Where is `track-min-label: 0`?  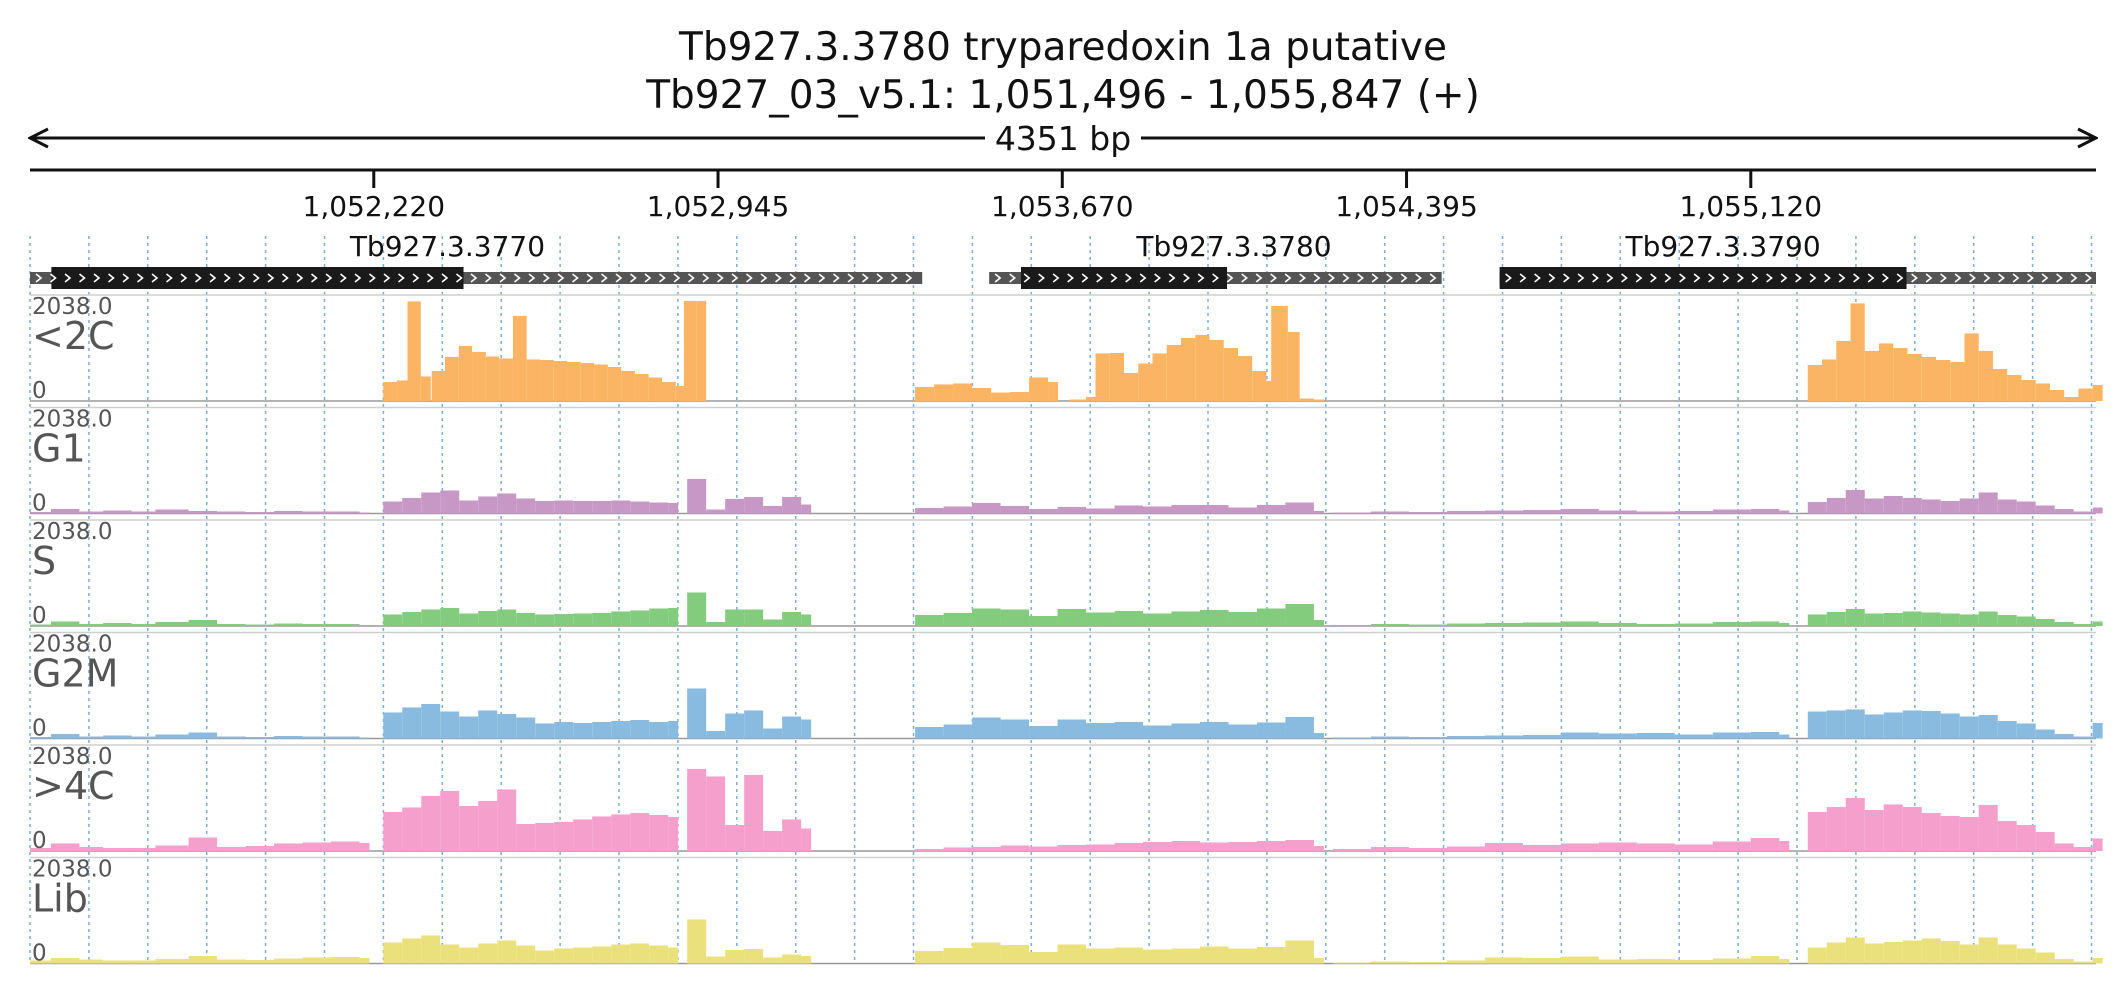
track-min-label: 0 is located at coordinates (39, 504).